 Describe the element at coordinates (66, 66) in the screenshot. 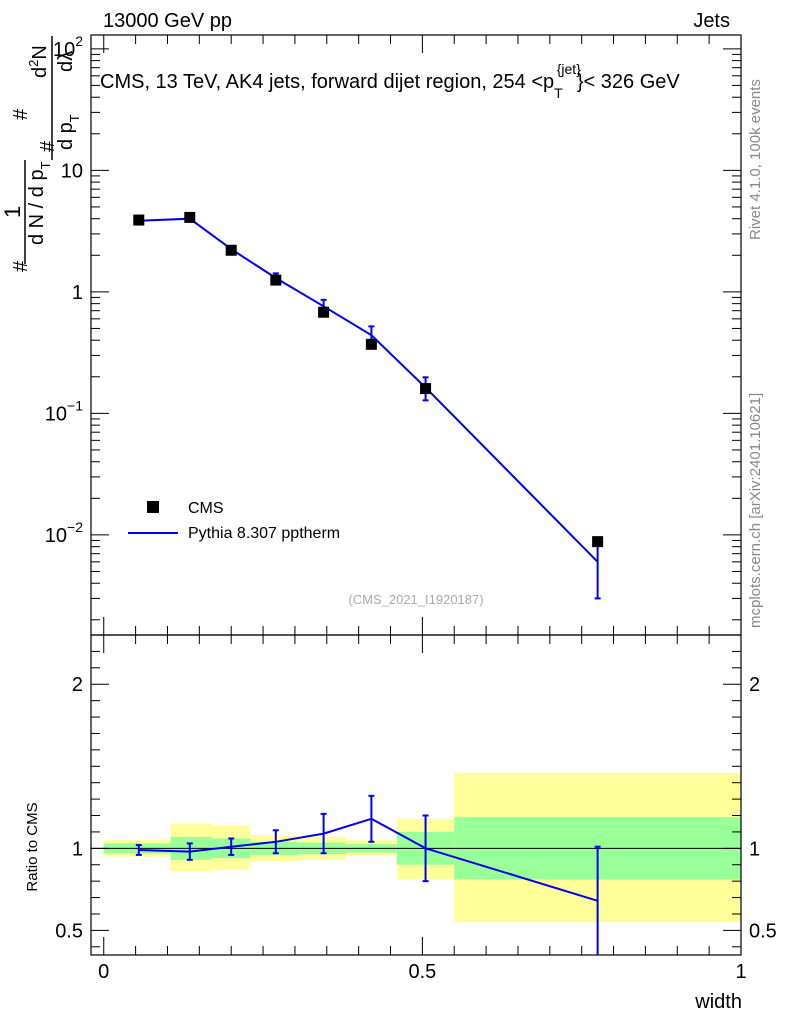

I see `ylabel-dl-d: d` at that location.